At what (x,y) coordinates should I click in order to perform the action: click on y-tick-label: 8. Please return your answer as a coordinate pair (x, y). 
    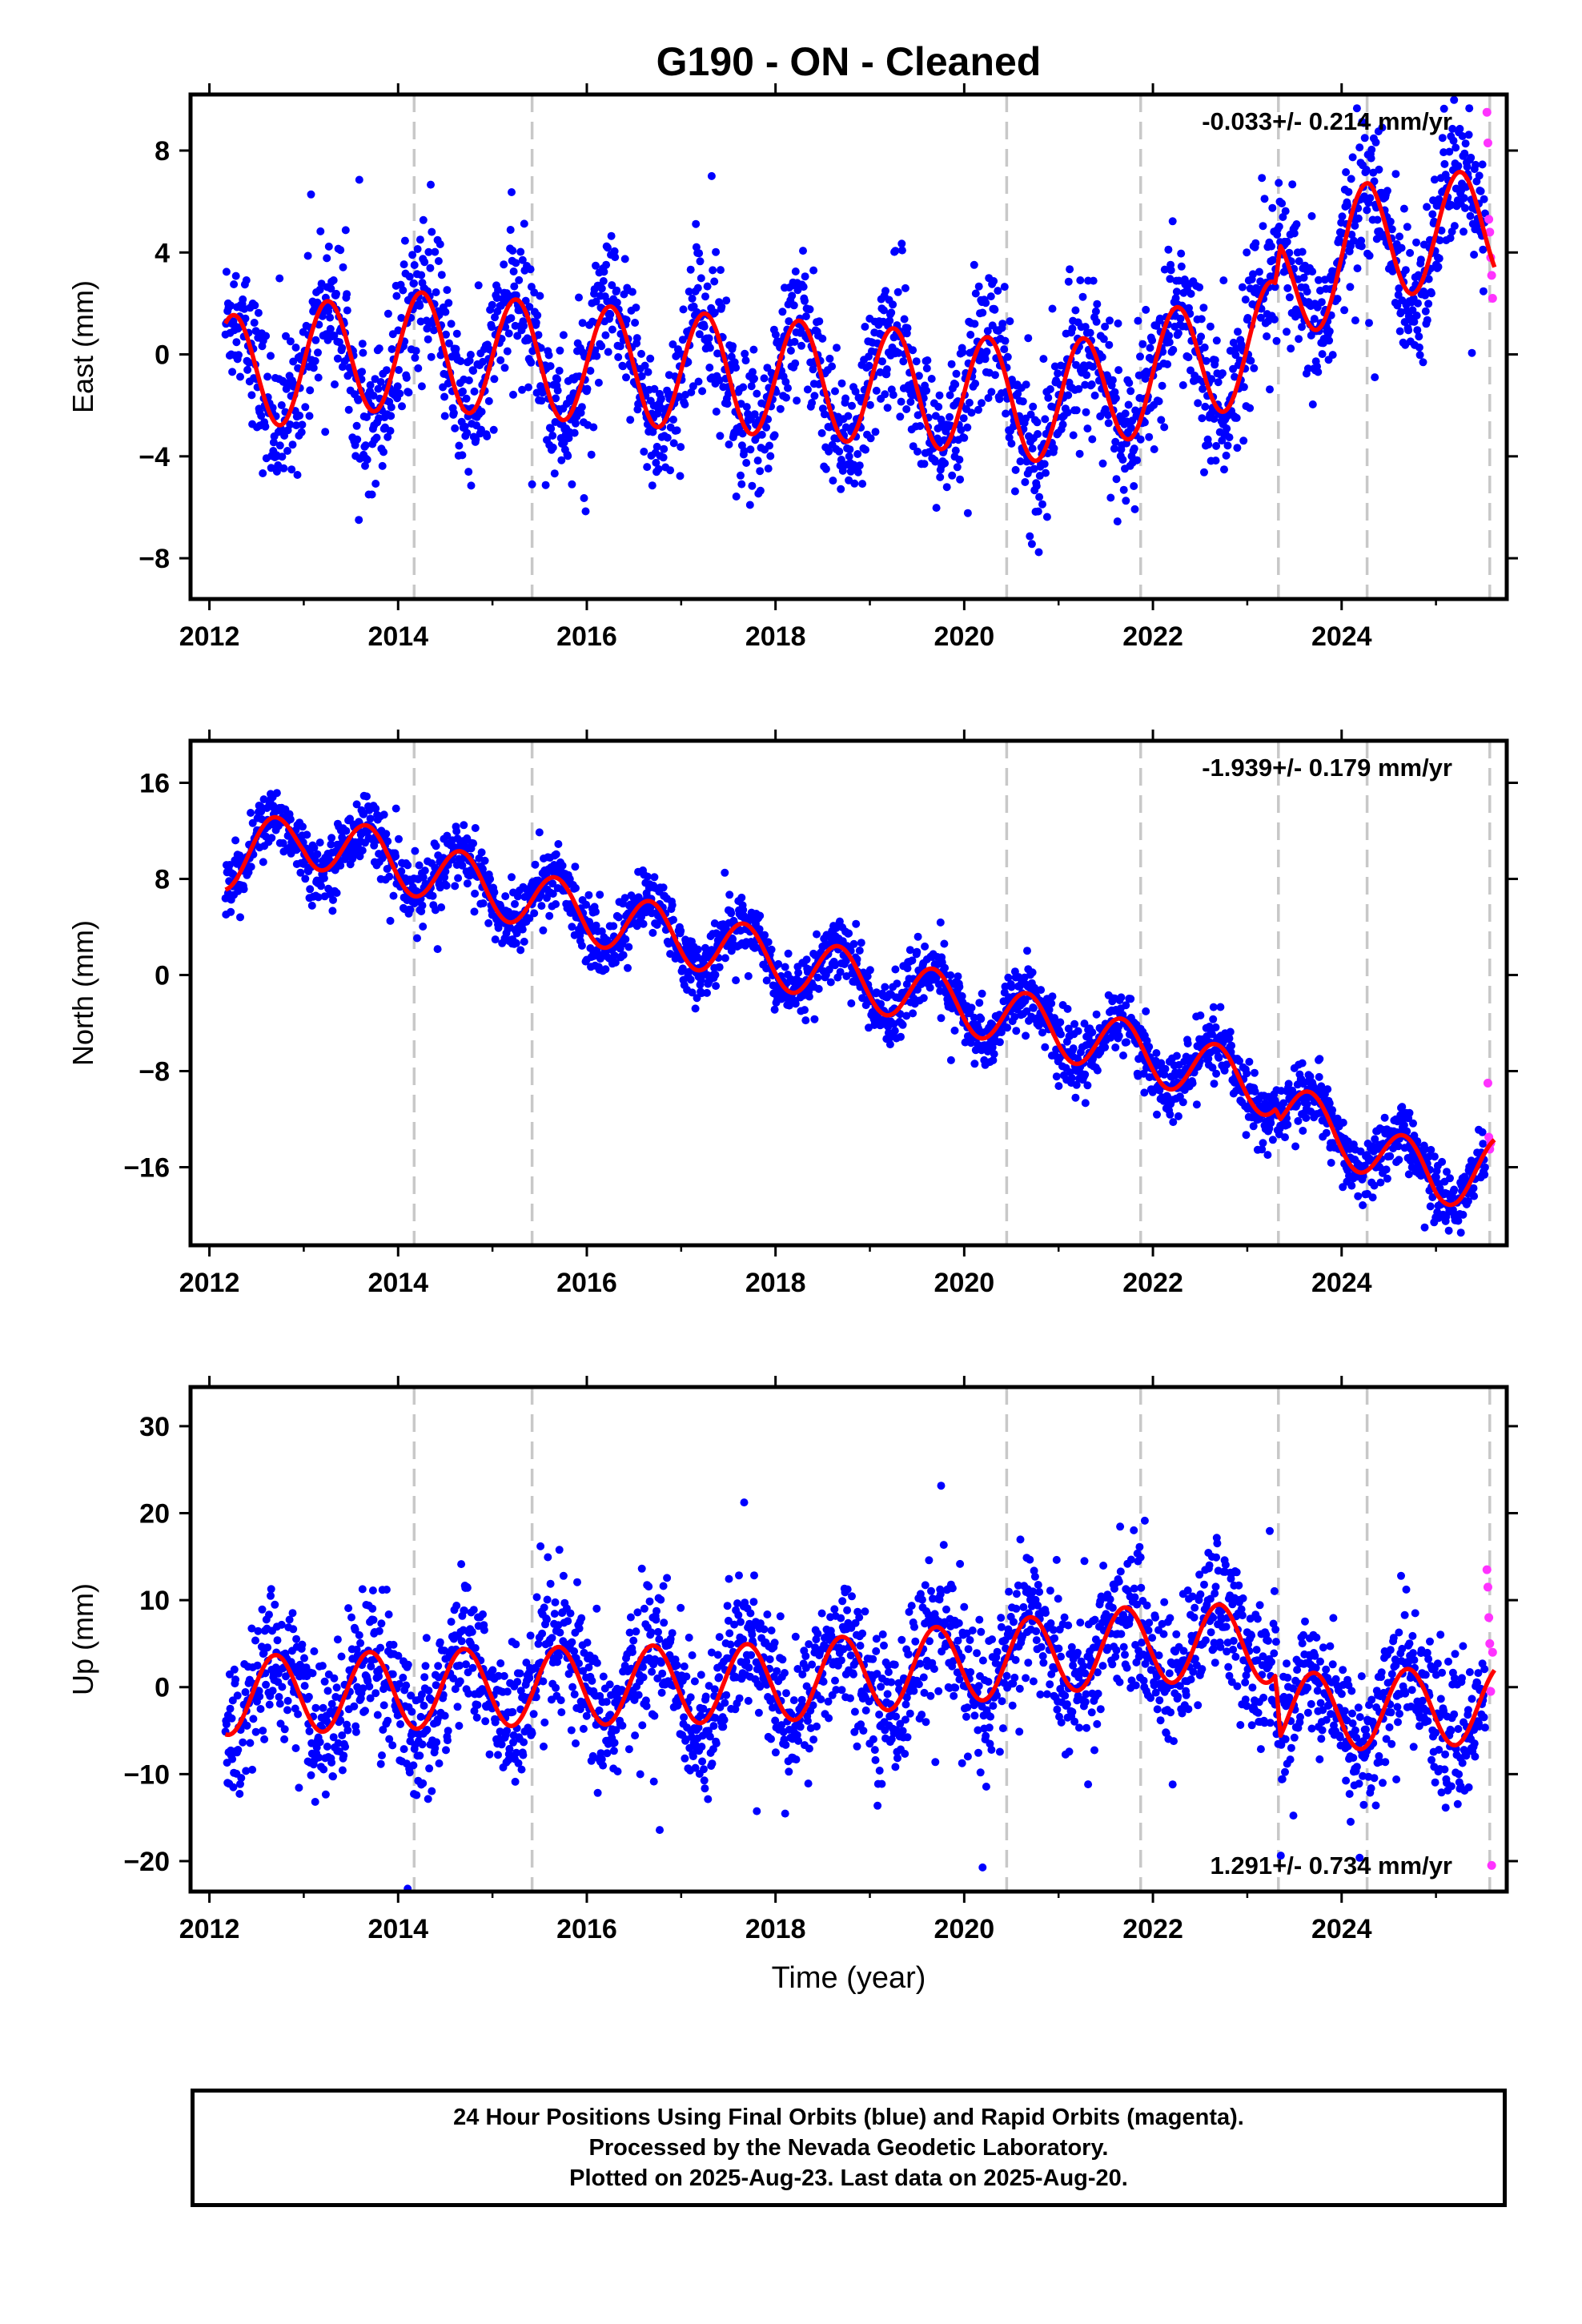
    Looking at the image, I should click on (162, 151).